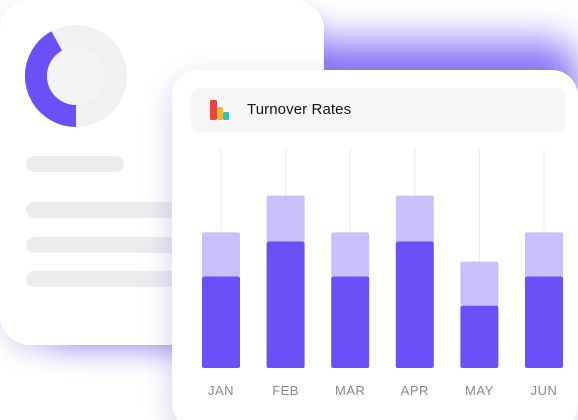 The width and height of the screenshot is (578, 420). I want to click on x-tick-label: MAR, so click(350, 390).